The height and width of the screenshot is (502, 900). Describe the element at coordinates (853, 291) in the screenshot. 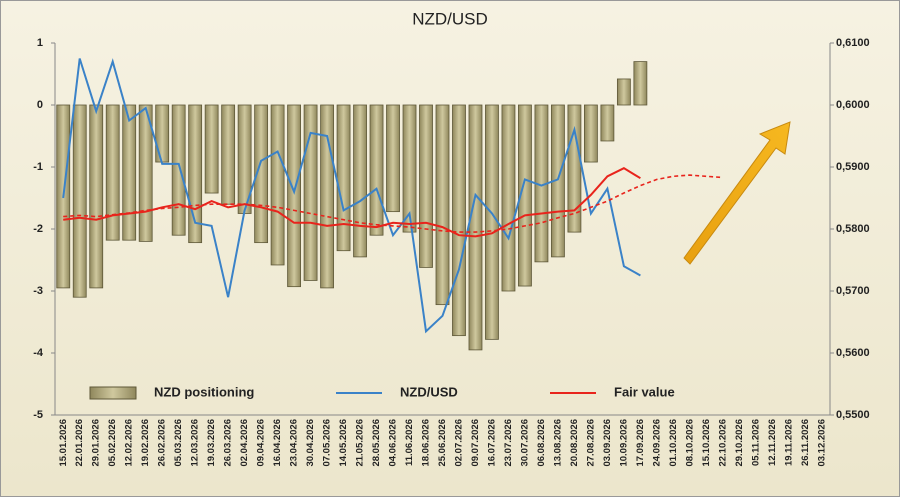

I see `y2-tick-label: 0,5700` at that location.